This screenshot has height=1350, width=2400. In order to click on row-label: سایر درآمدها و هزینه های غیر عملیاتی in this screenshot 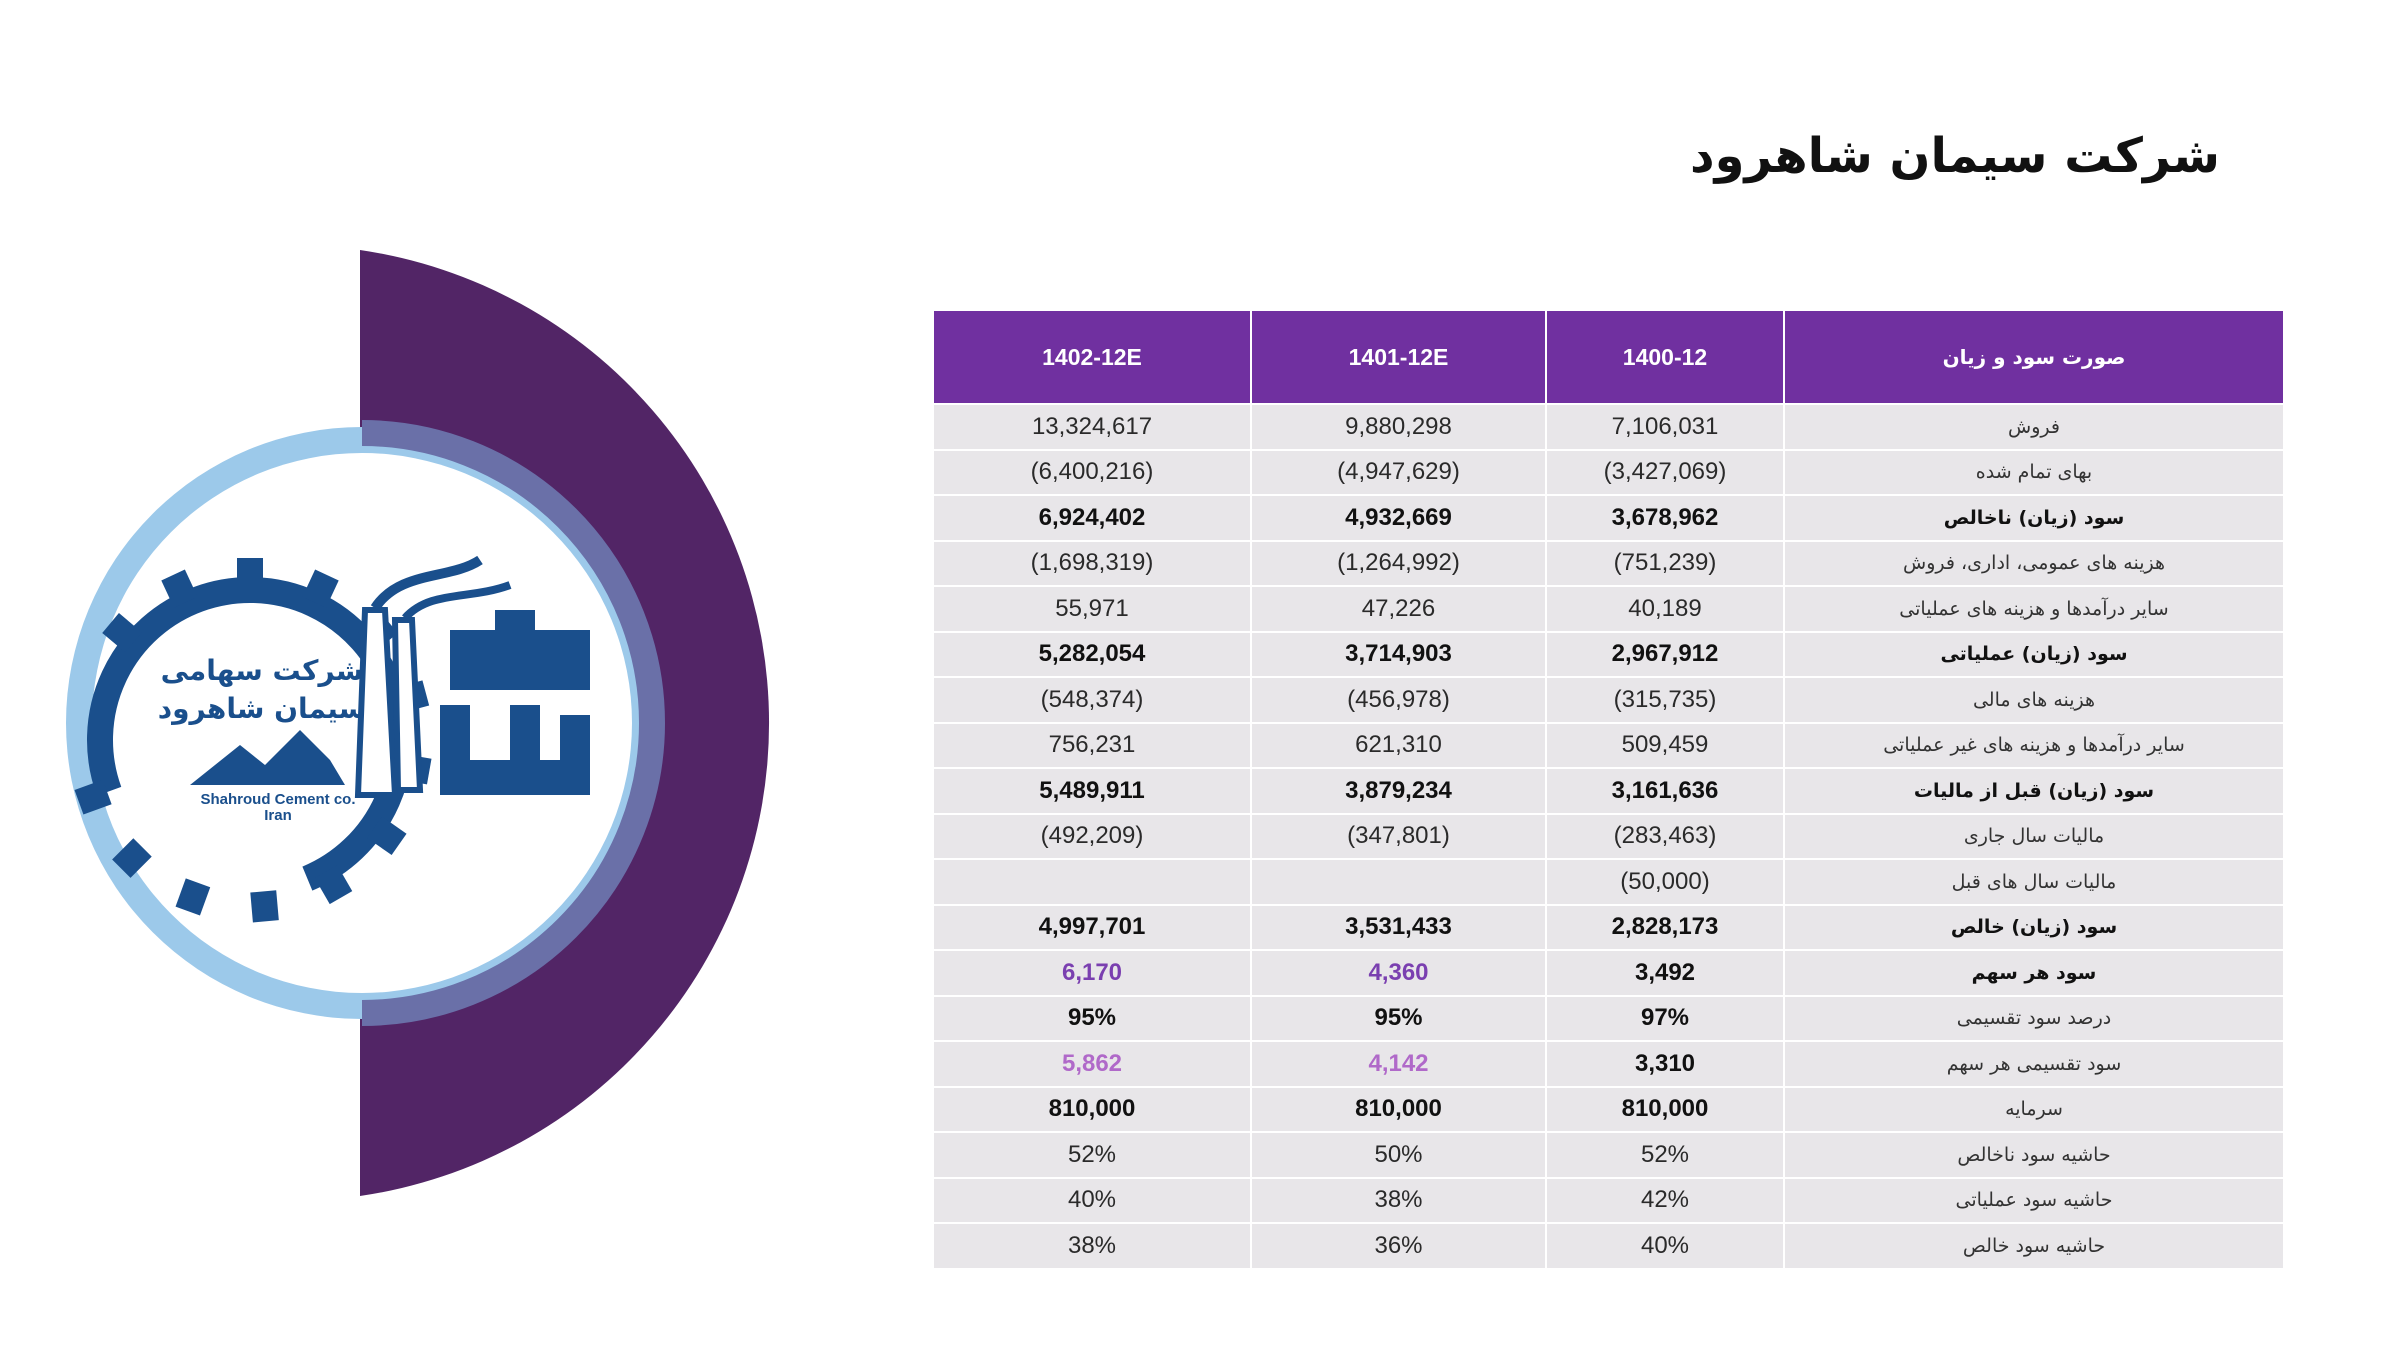, I will do `click(2033, 744)`.